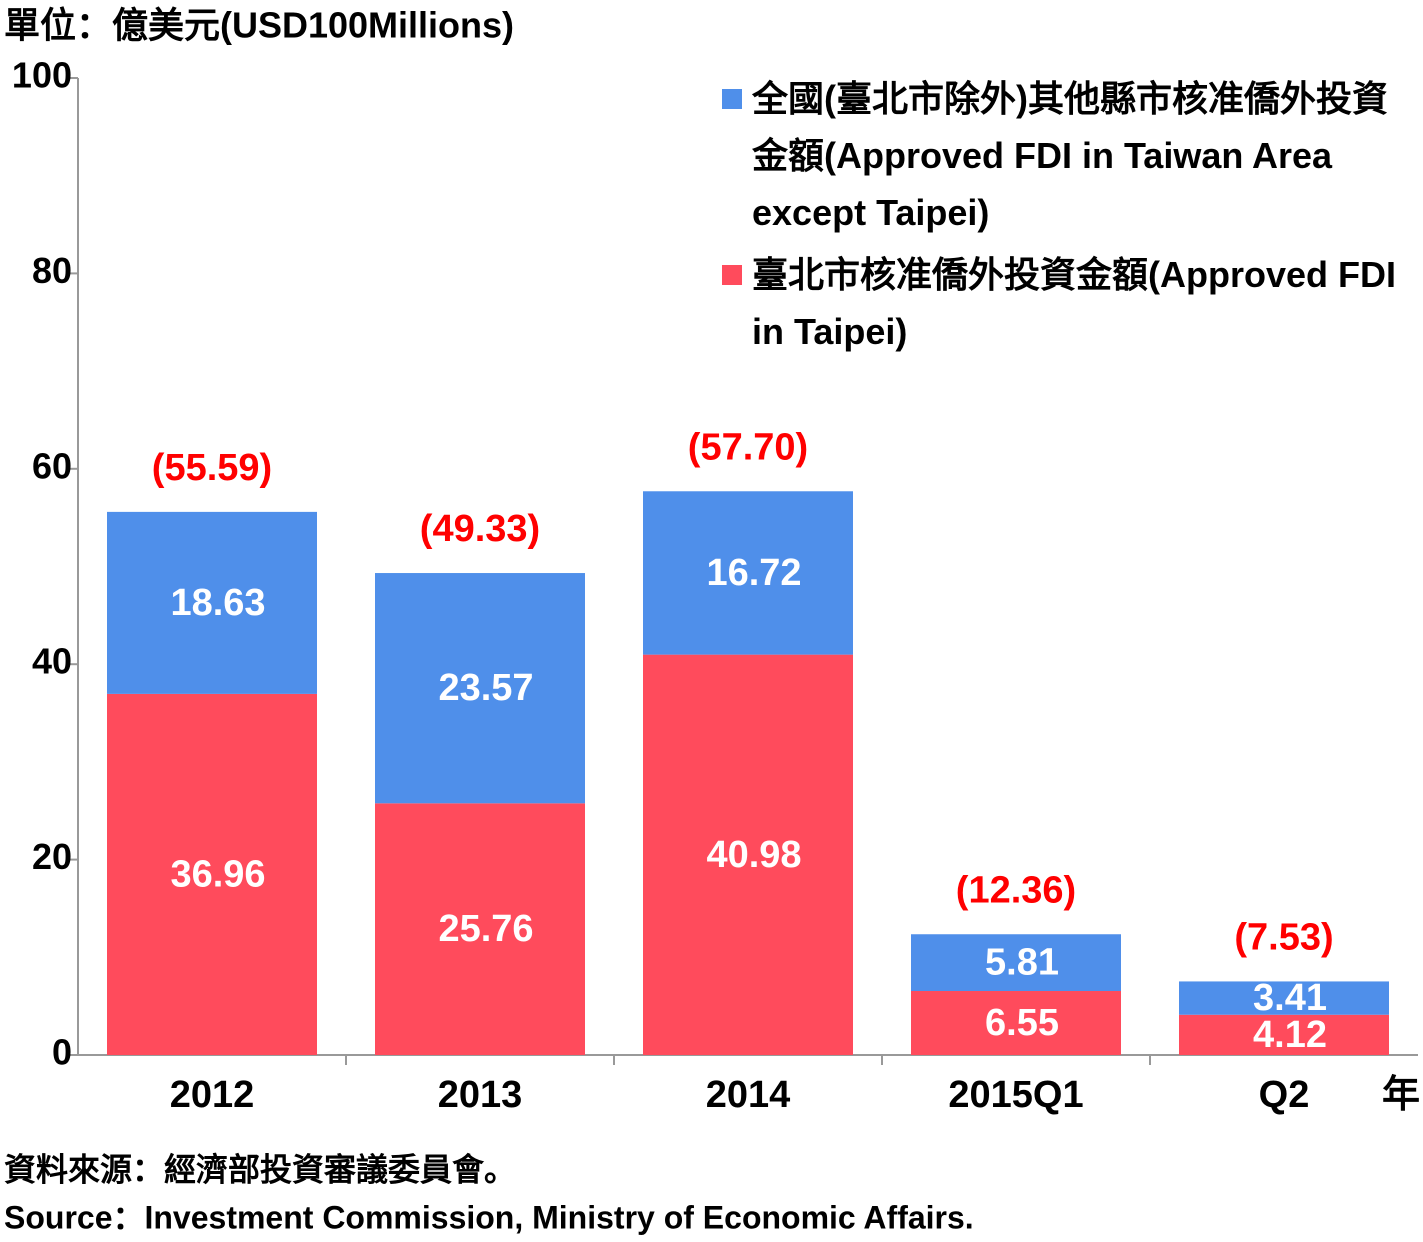 The image size is (1423, 1242). What do you see at coordinates (260, 1169) in the screenshot?
I see `source-zh: 資料來源：經濟部投資審議委員會。` at bounding box center [260, 1169].